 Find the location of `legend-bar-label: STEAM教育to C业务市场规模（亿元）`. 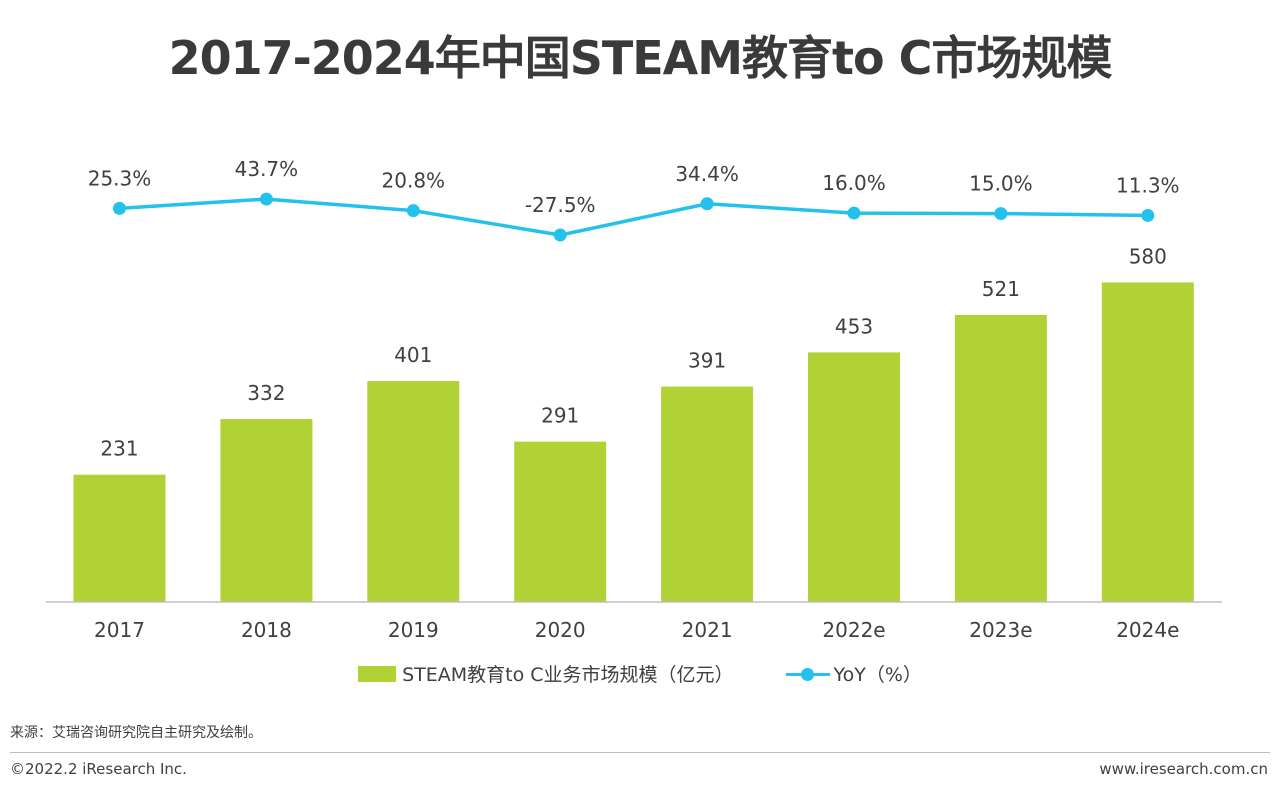

legend-bar-label: STEAM教育to C业务市场规模（亿元） is located at coordinates (568, 675).